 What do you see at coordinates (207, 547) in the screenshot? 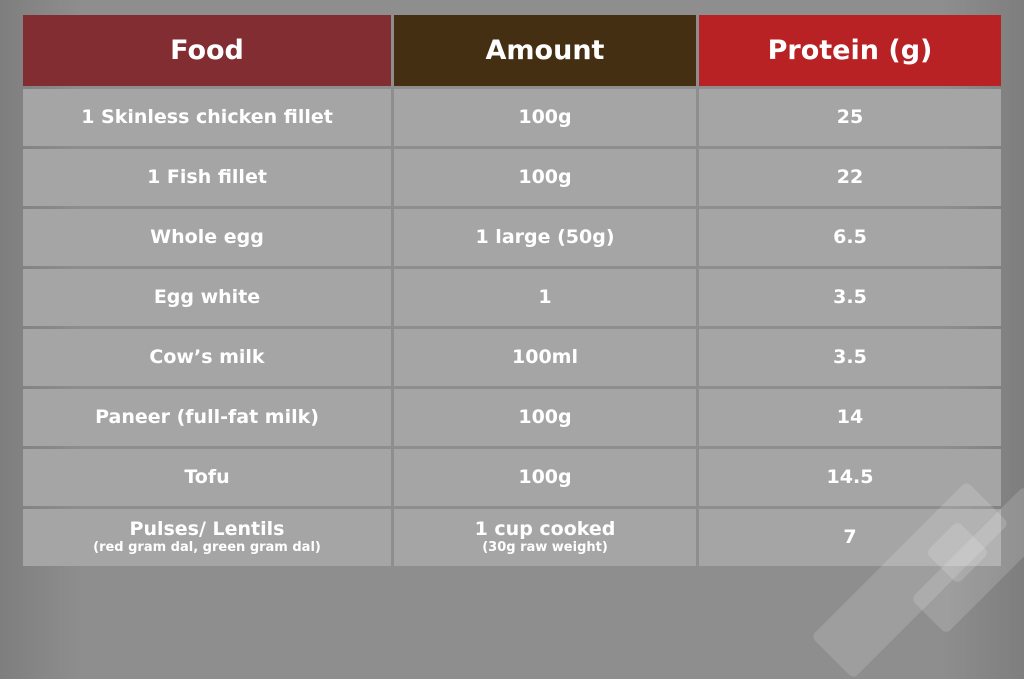
I see `food-cell-note: (red gram dal, green gram dal)` at bounding box center [207, 547].